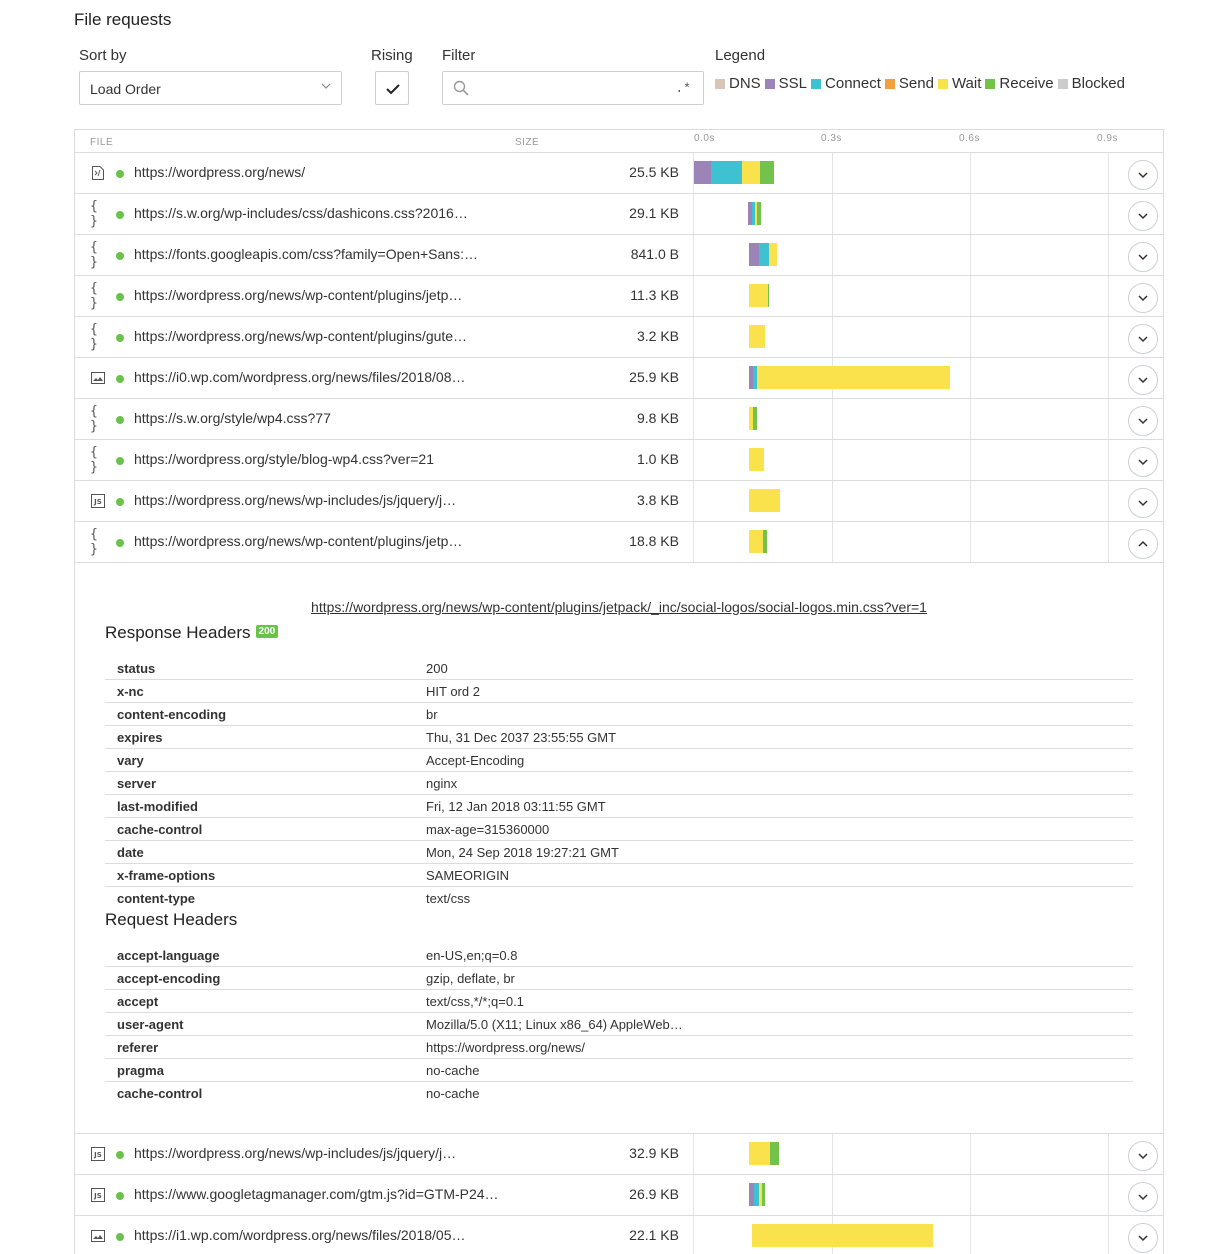 This screenshot has width=1215, height=1254. I want to click on file-size: 25.9 KB, so click(654, 377).